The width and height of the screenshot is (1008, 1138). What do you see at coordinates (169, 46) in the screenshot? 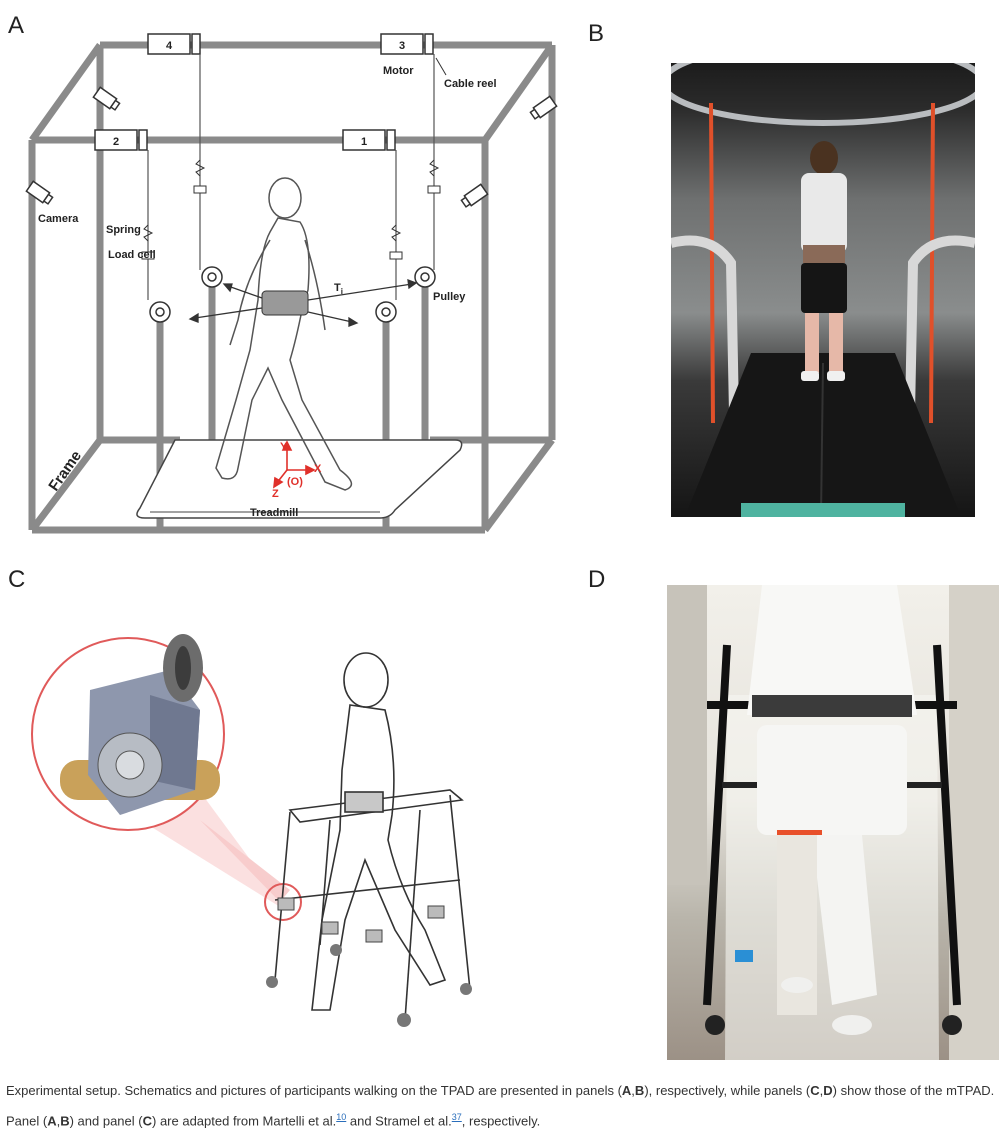
I see `svg-text: 4` at bounding box center [169, 46].